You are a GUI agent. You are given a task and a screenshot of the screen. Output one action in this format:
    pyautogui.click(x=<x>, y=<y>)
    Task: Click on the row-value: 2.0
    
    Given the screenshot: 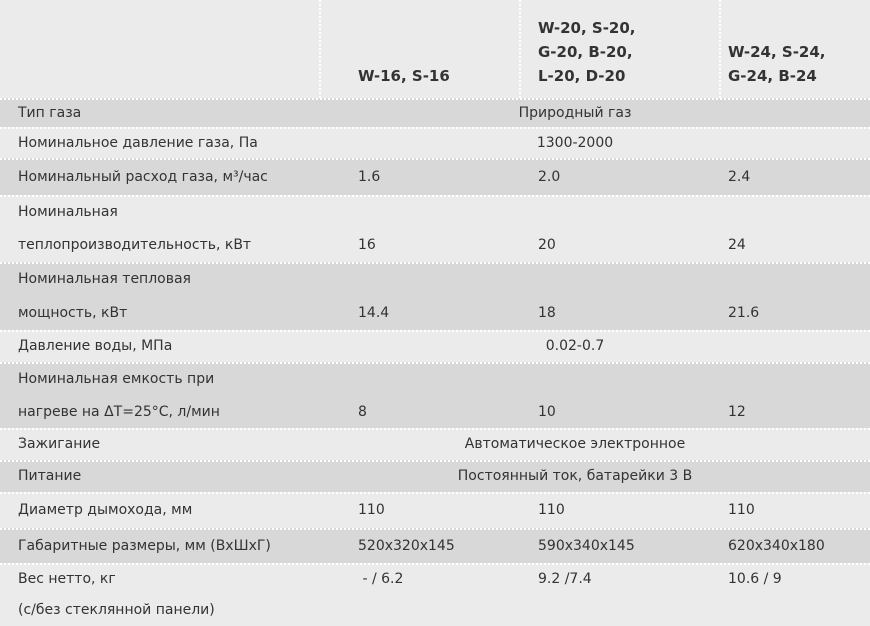 What is the action you would take?
    pyautogui.click(x=549, y=176)
    